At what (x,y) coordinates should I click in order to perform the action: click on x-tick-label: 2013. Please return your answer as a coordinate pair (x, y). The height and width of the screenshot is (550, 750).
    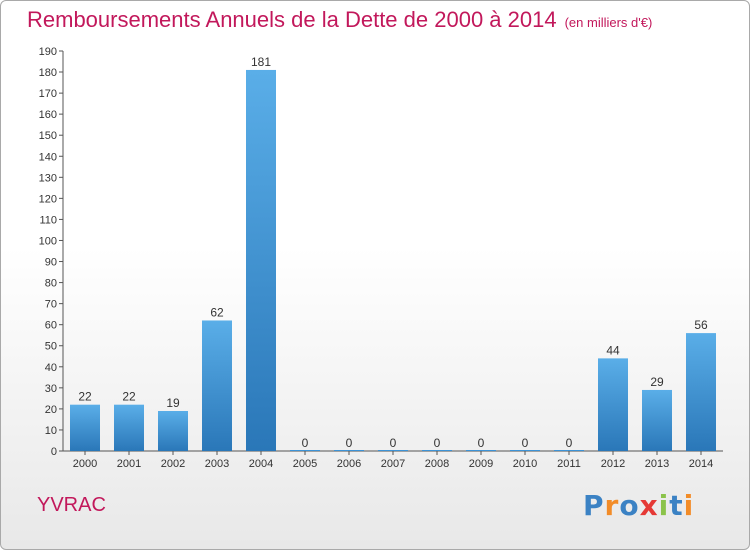
    Looking at the image, I should click on (657, 464).